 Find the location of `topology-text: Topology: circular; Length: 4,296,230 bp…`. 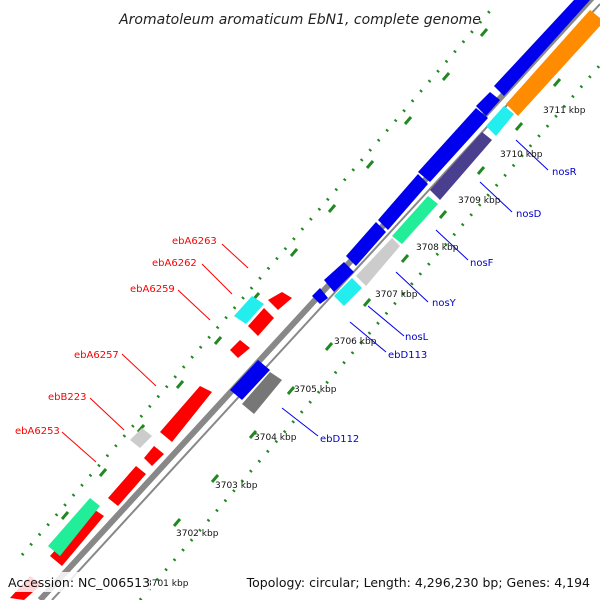

topology-text: Topology: circular; Length: 4,296,230 bp… is located at coordinates (418, 582).